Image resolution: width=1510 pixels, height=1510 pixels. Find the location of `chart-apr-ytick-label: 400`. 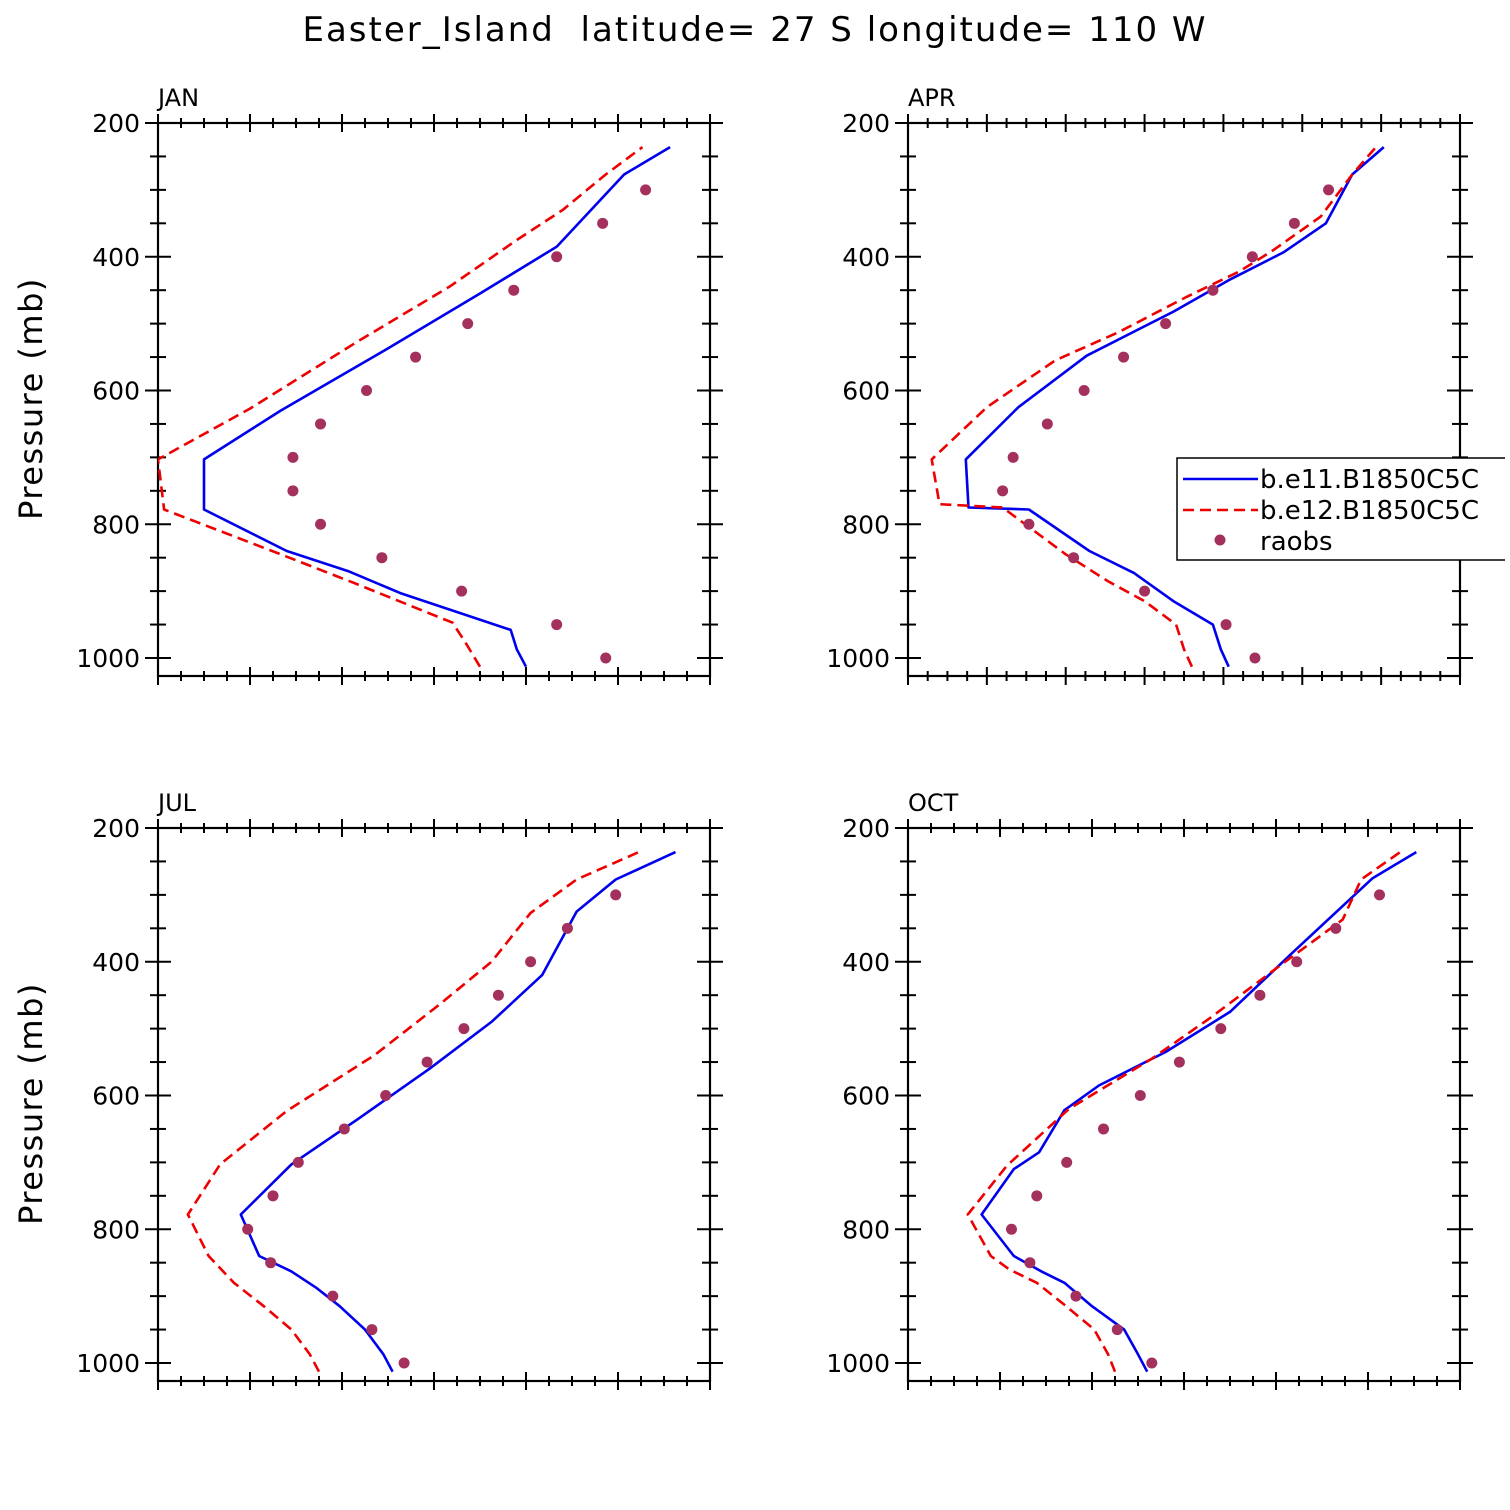

chart-apr-ytick-label: 400 is located at coordinates (866, 257).